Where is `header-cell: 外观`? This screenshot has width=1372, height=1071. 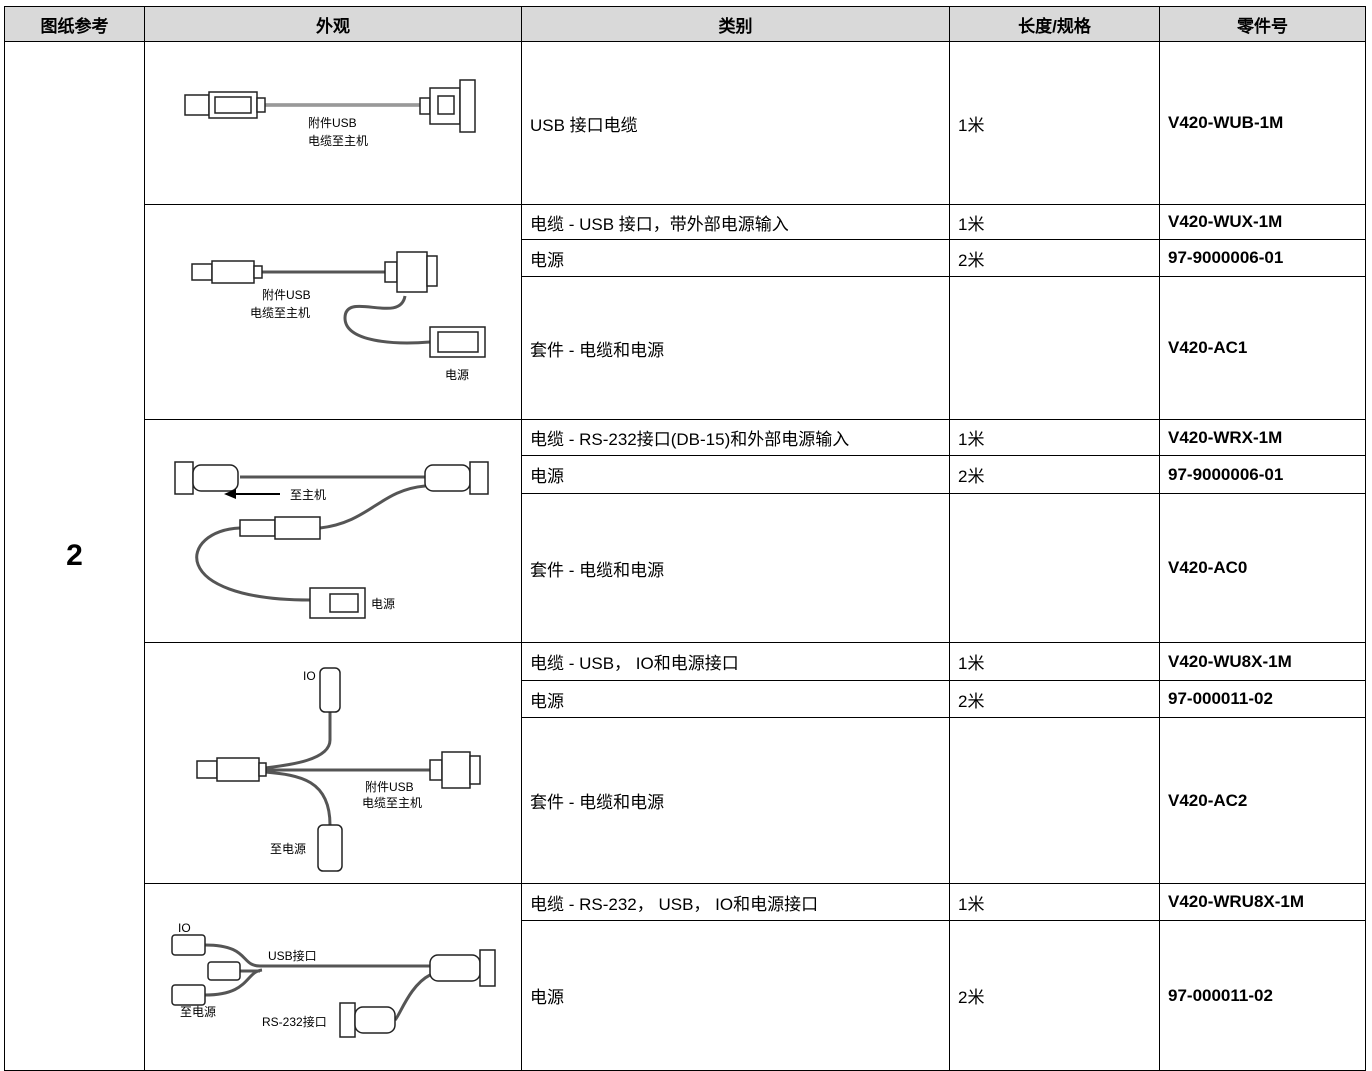 header-cell: 外观 is located at coordinates (333, 24).